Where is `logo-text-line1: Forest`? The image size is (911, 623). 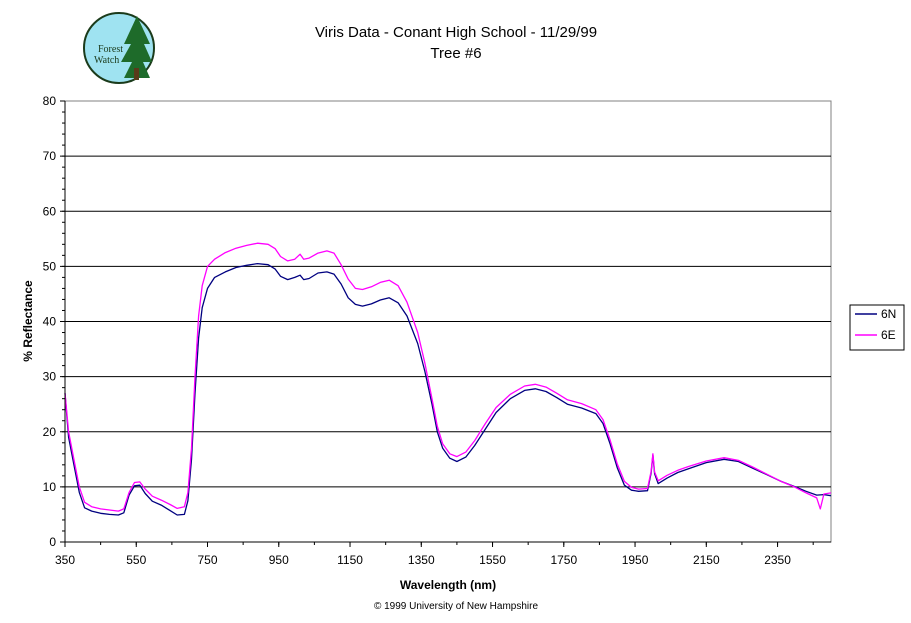
logo-text-line1: Forest is located at coordinates (110, 49).